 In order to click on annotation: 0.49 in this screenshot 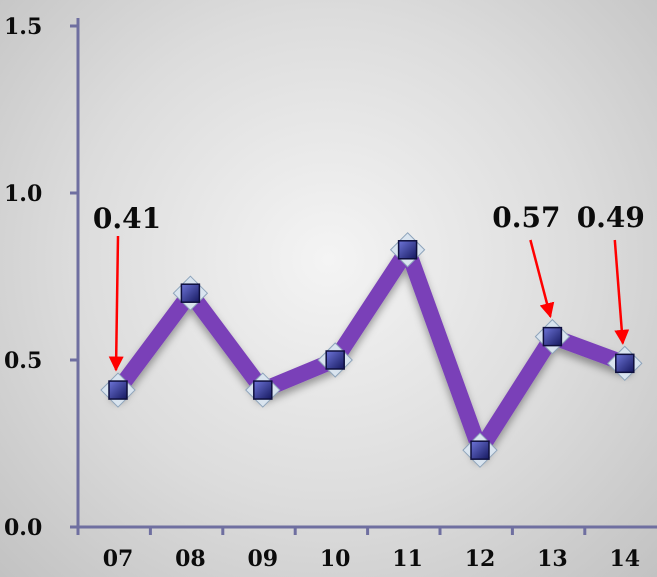, I will do `click(611, 273)`.